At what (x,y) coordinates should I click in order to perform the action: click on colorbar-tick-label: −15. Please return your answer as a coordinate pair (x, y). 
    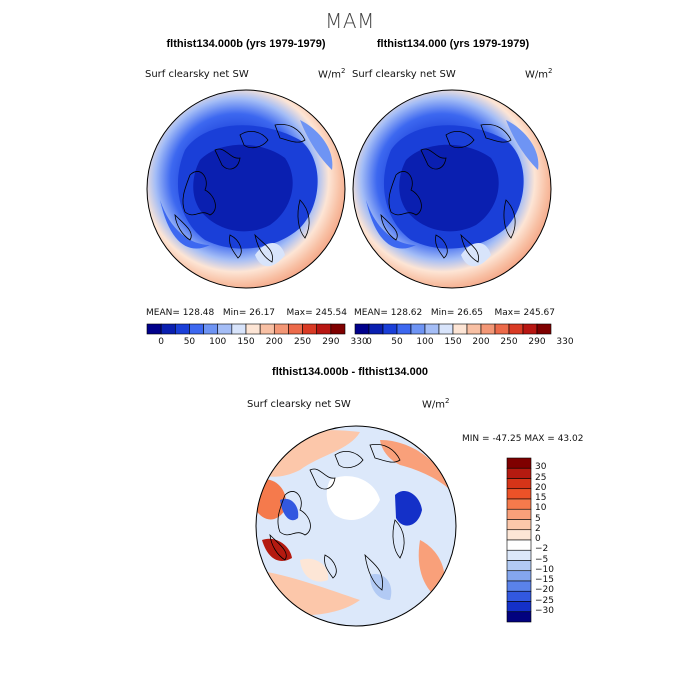
    Looking at the image, I should click on (544, 580).